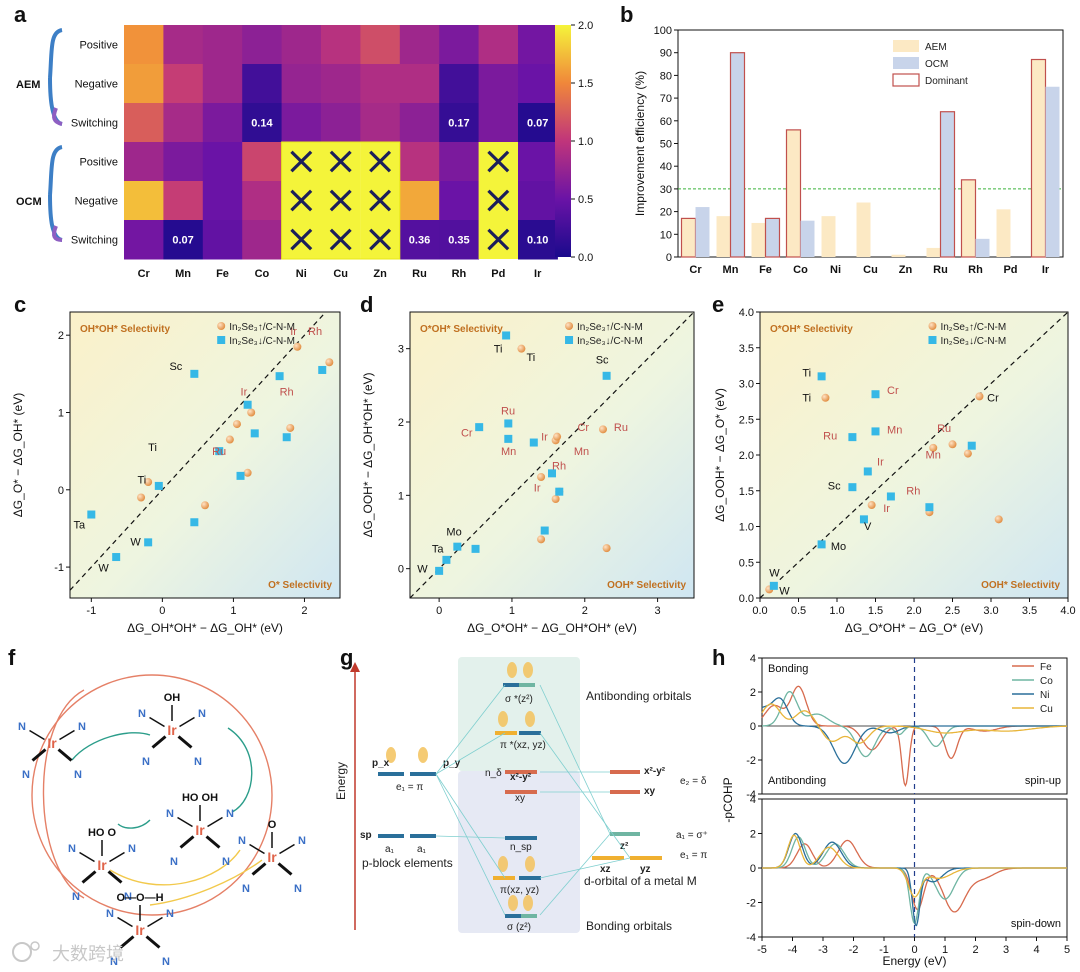 The image size is (1080, 972). What do you see at coordinates (98, 163) in the screenshot?
I see `heatmap-row-label: Positive` at bounding box center [98, 163].